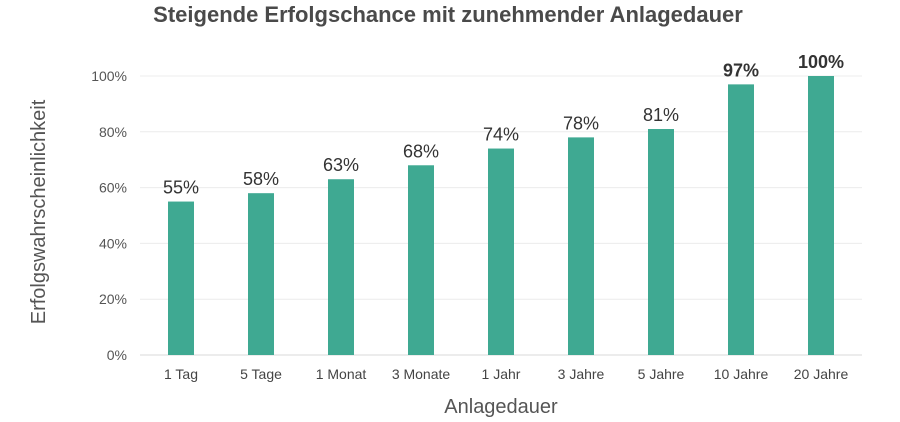  What do you see at coordinates (501, 135) in the screenshot?
I see `data-label: 74%` at bounding box center [501, 135].